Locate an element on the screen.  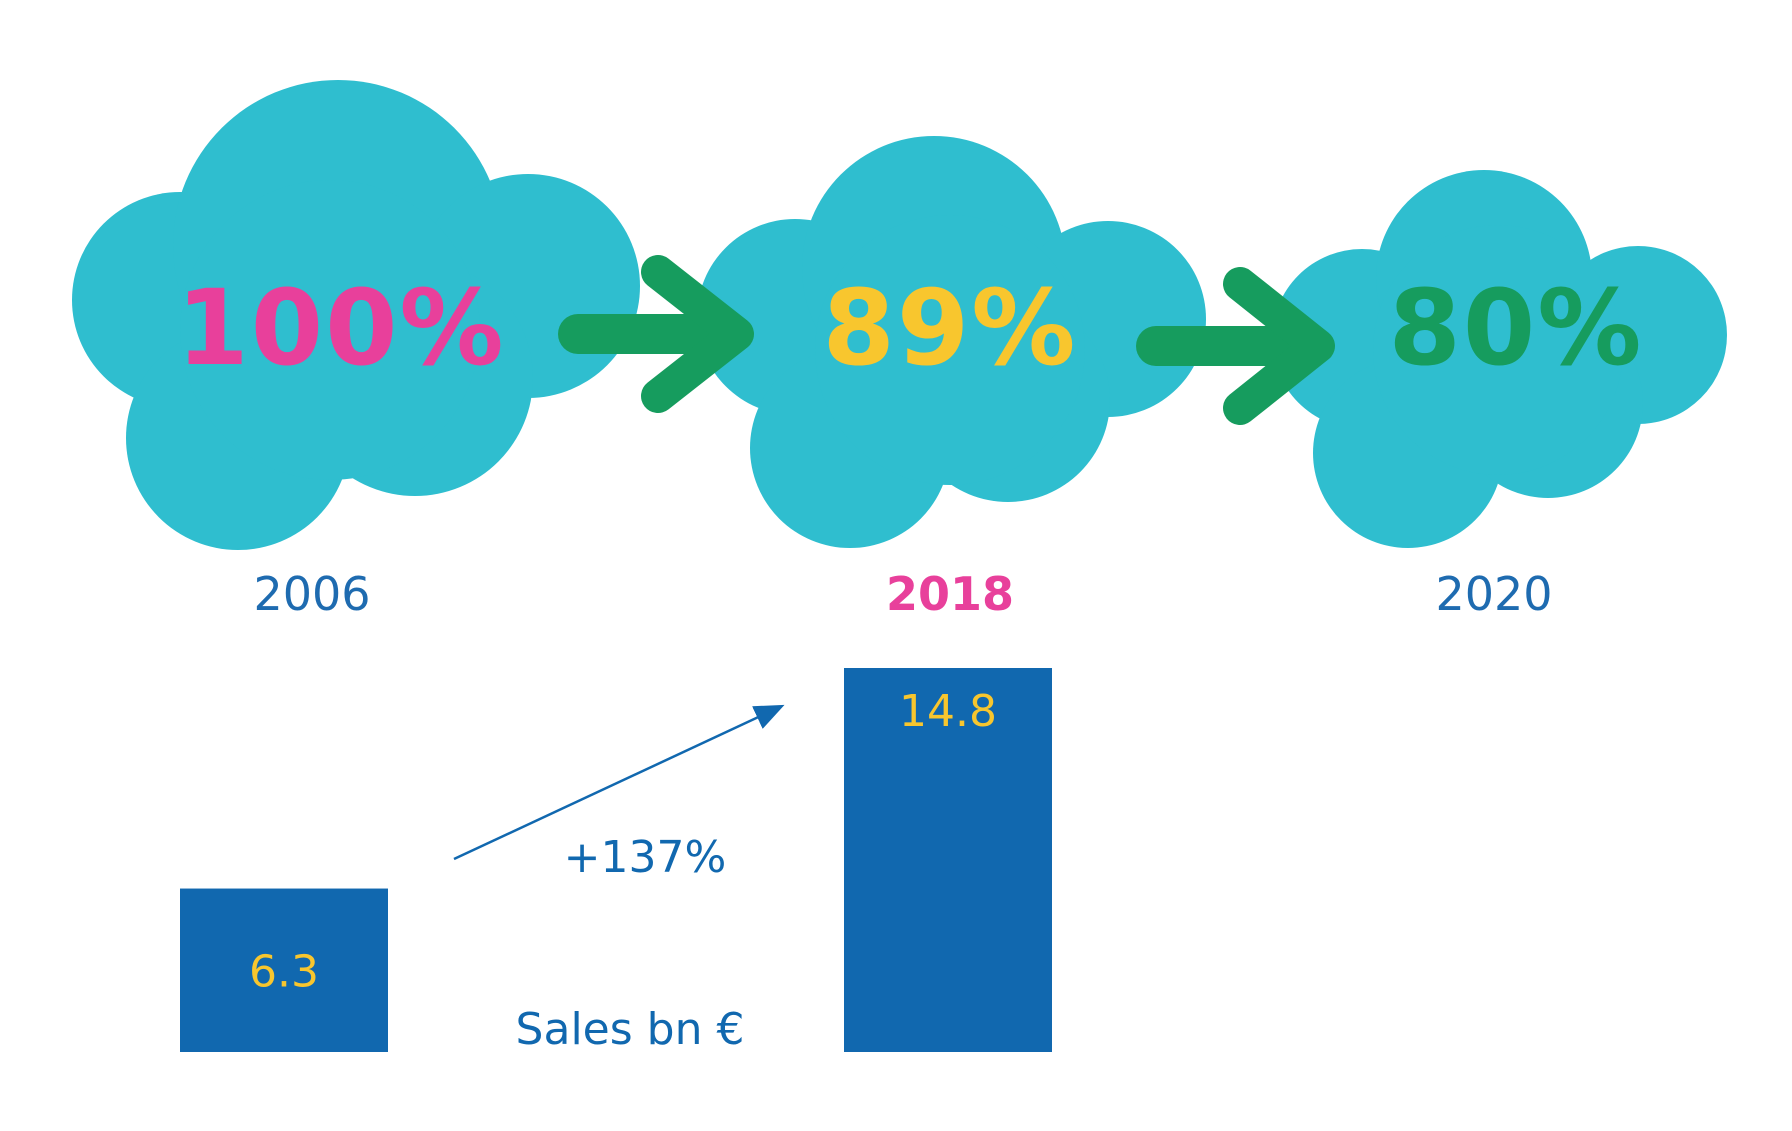
bar-value-label-2006: 6.3 is located at coordinates (284, 971).